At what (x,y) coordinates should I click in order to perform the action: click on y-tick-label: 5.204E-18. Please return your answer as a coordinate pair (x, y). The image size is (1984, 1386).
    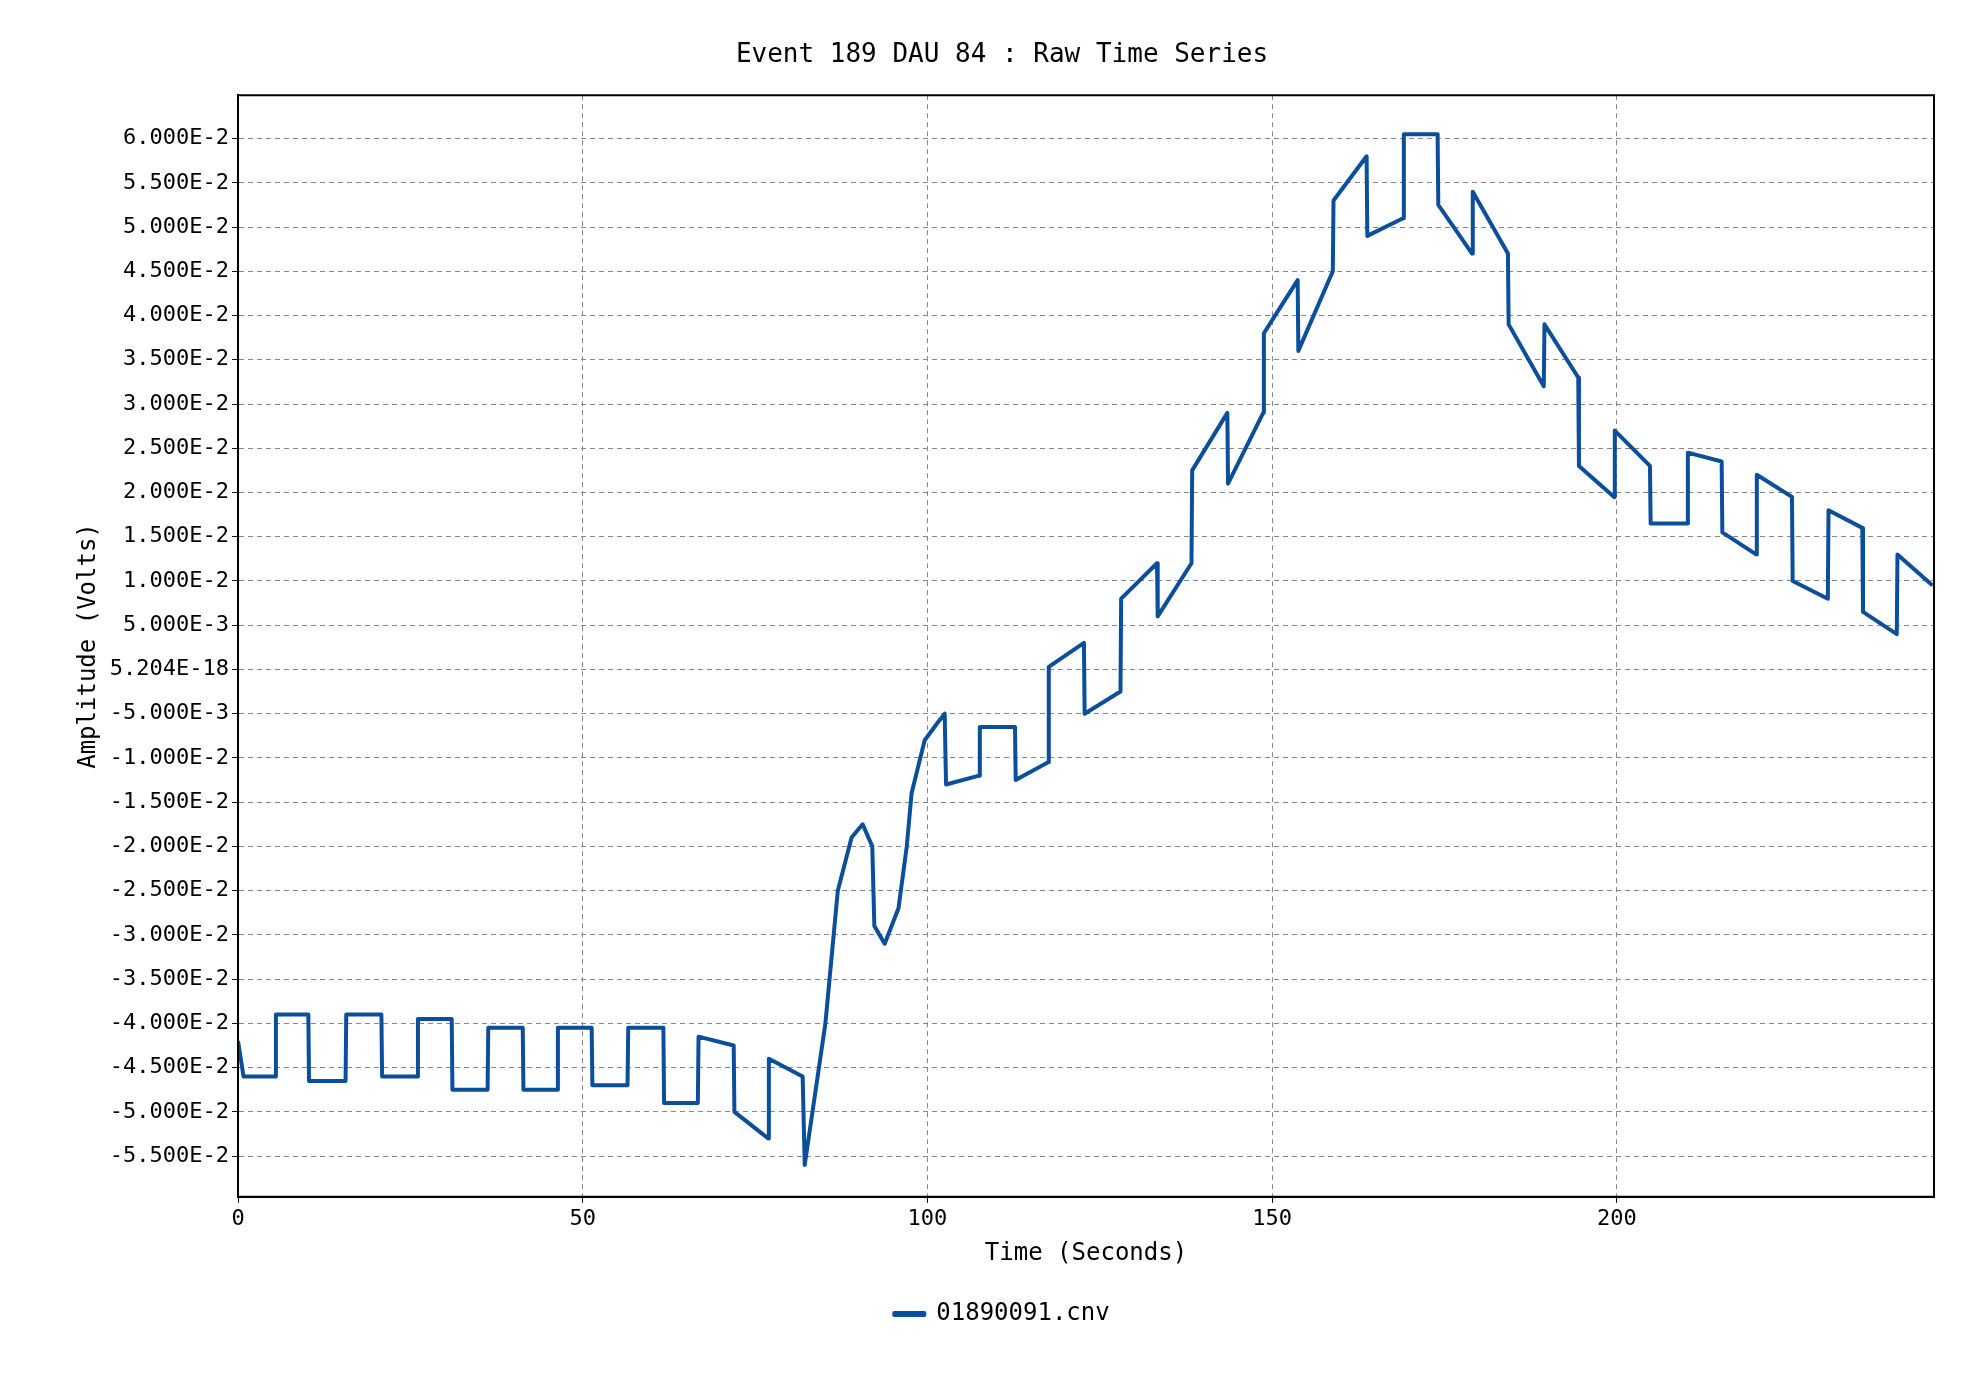
    Looking at the image, I should click on (169, 668).